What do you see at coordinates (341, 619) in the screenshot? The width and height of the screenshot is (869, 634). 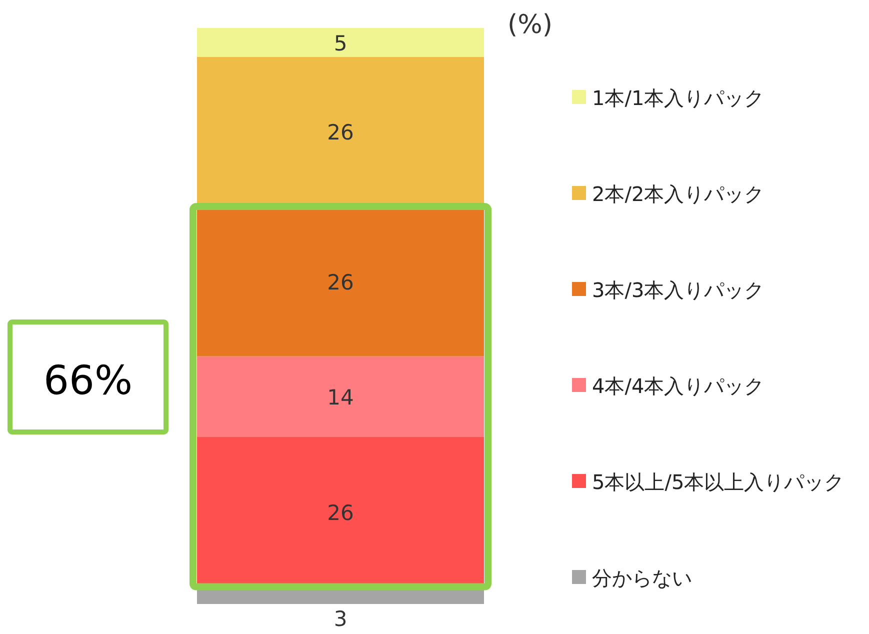 I see `data-label: 3` at bounding box center [341, 619].